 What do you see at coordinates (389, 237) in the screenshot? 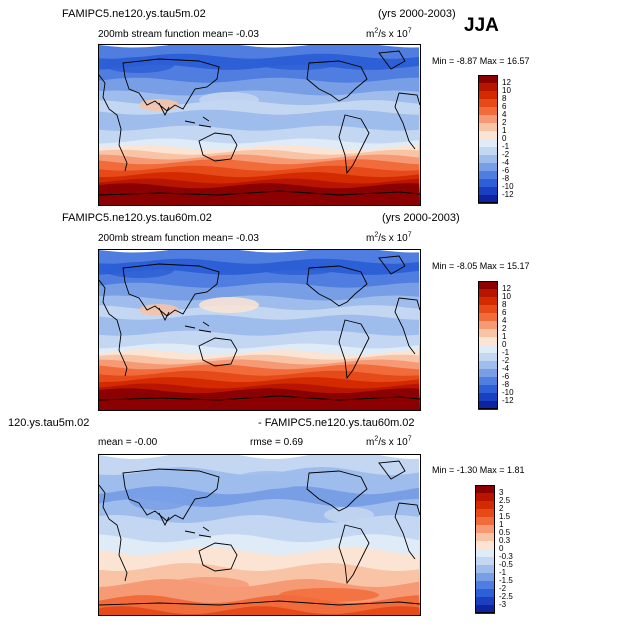
I see `panel2-units: m2/s x 107` at bounding box center [389, 237].